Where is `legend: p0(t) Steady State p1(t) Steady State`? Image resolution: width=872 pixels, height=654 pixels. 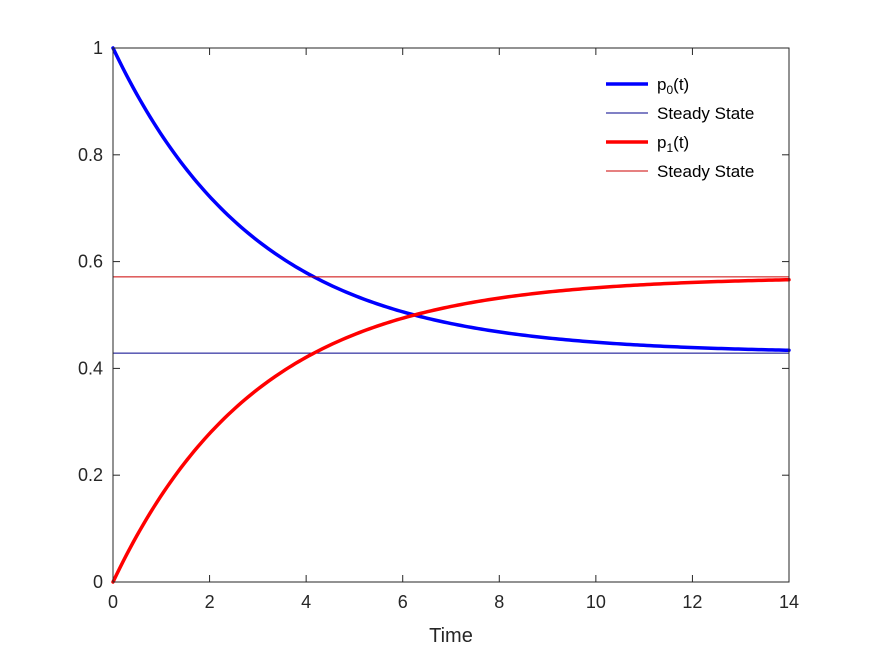 legend: p0(t) Steady State p1(t) Steady State is located at coordinates (680, 128).